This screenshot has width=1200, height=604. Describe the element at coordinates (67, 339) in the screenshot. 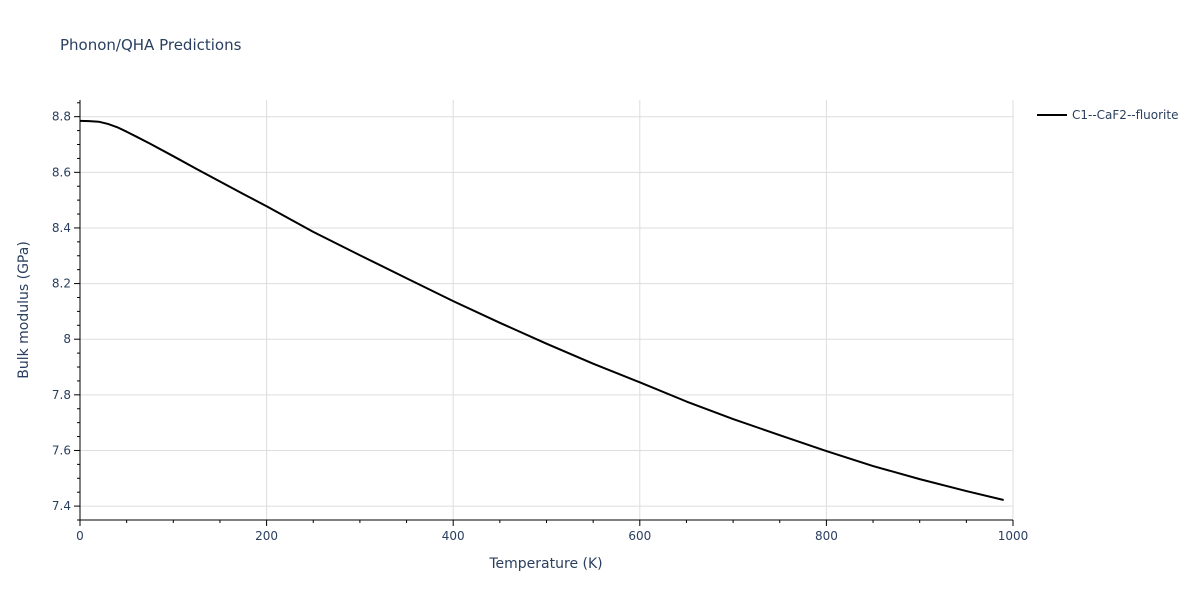

I see `y-tick-label: 8` at that location.